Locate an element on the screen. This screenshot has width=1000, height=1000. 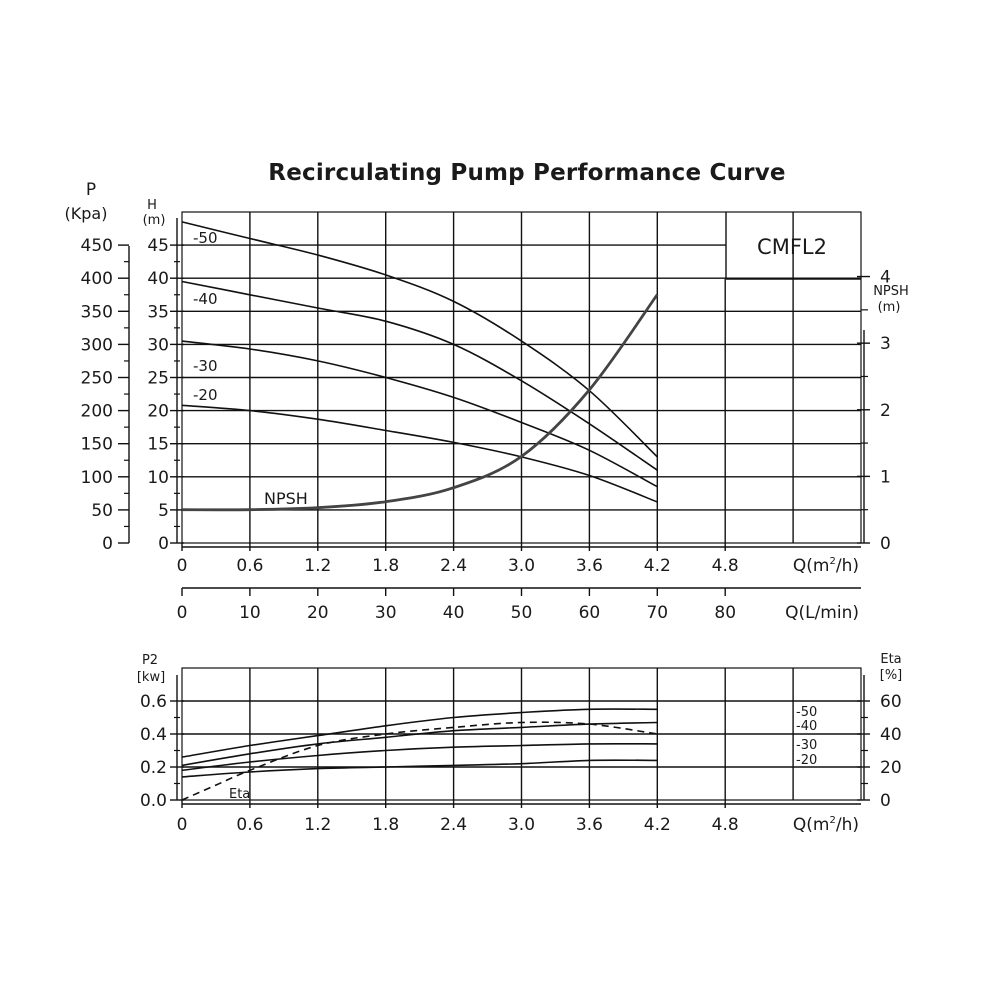
eta-axis-tick-label: 0 is located at coordinates (885, 801).